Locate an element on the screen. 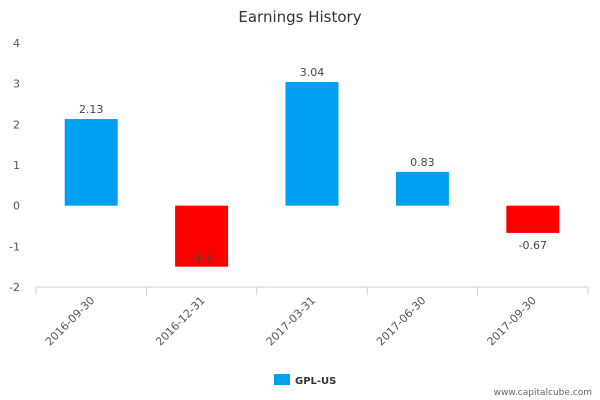 Image resolution: width=600 pixels, height=400 pixels. data-label: 2.13 is located at coordinates (91, 109).